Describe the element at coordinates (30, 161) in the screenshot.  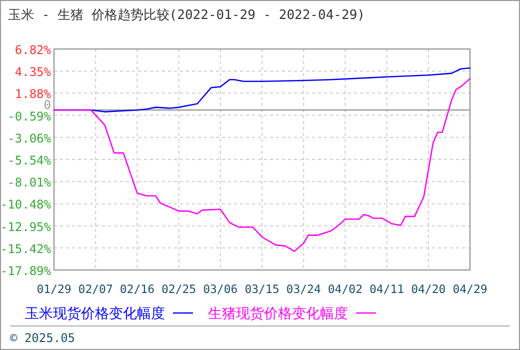
I see `y-tick-label: -5.54%` at that location.